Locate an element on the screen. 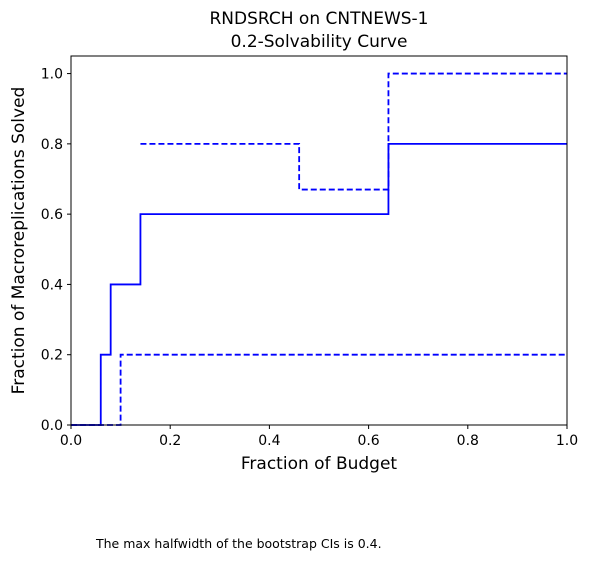  x-tick-label: 0.6 is located at coordinates (368, 441).